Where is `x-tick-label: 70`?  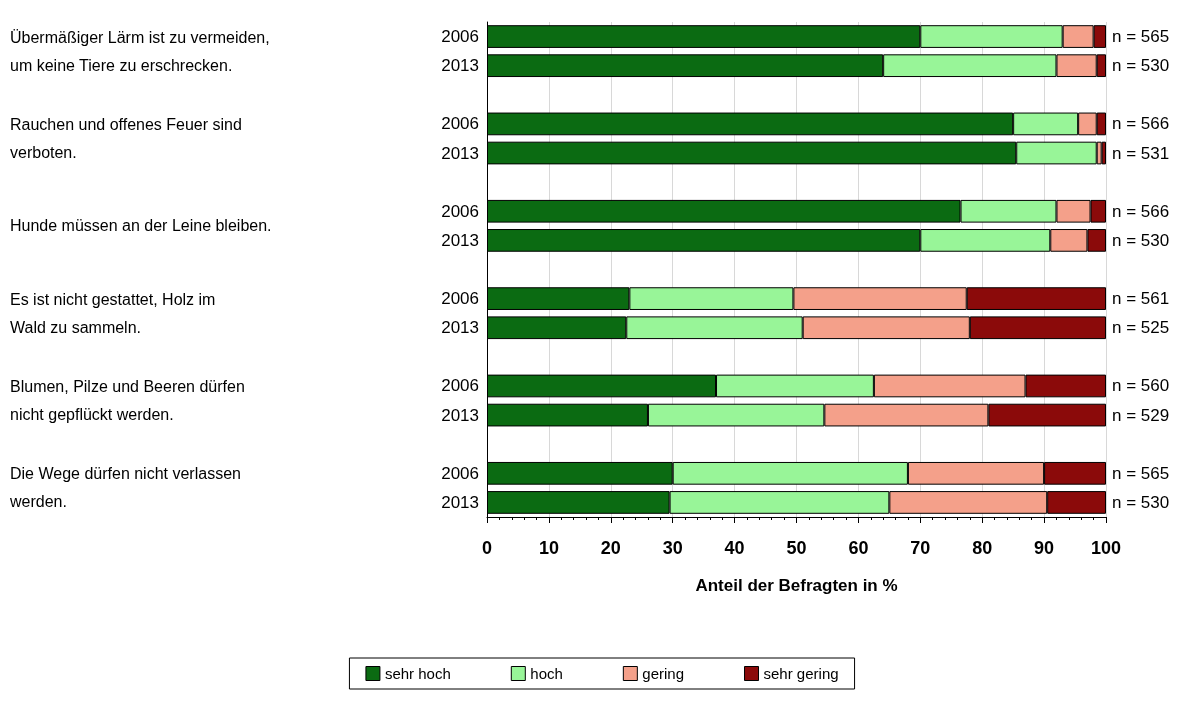 x-tick-label: 70 is located at coordinates (920, 548).